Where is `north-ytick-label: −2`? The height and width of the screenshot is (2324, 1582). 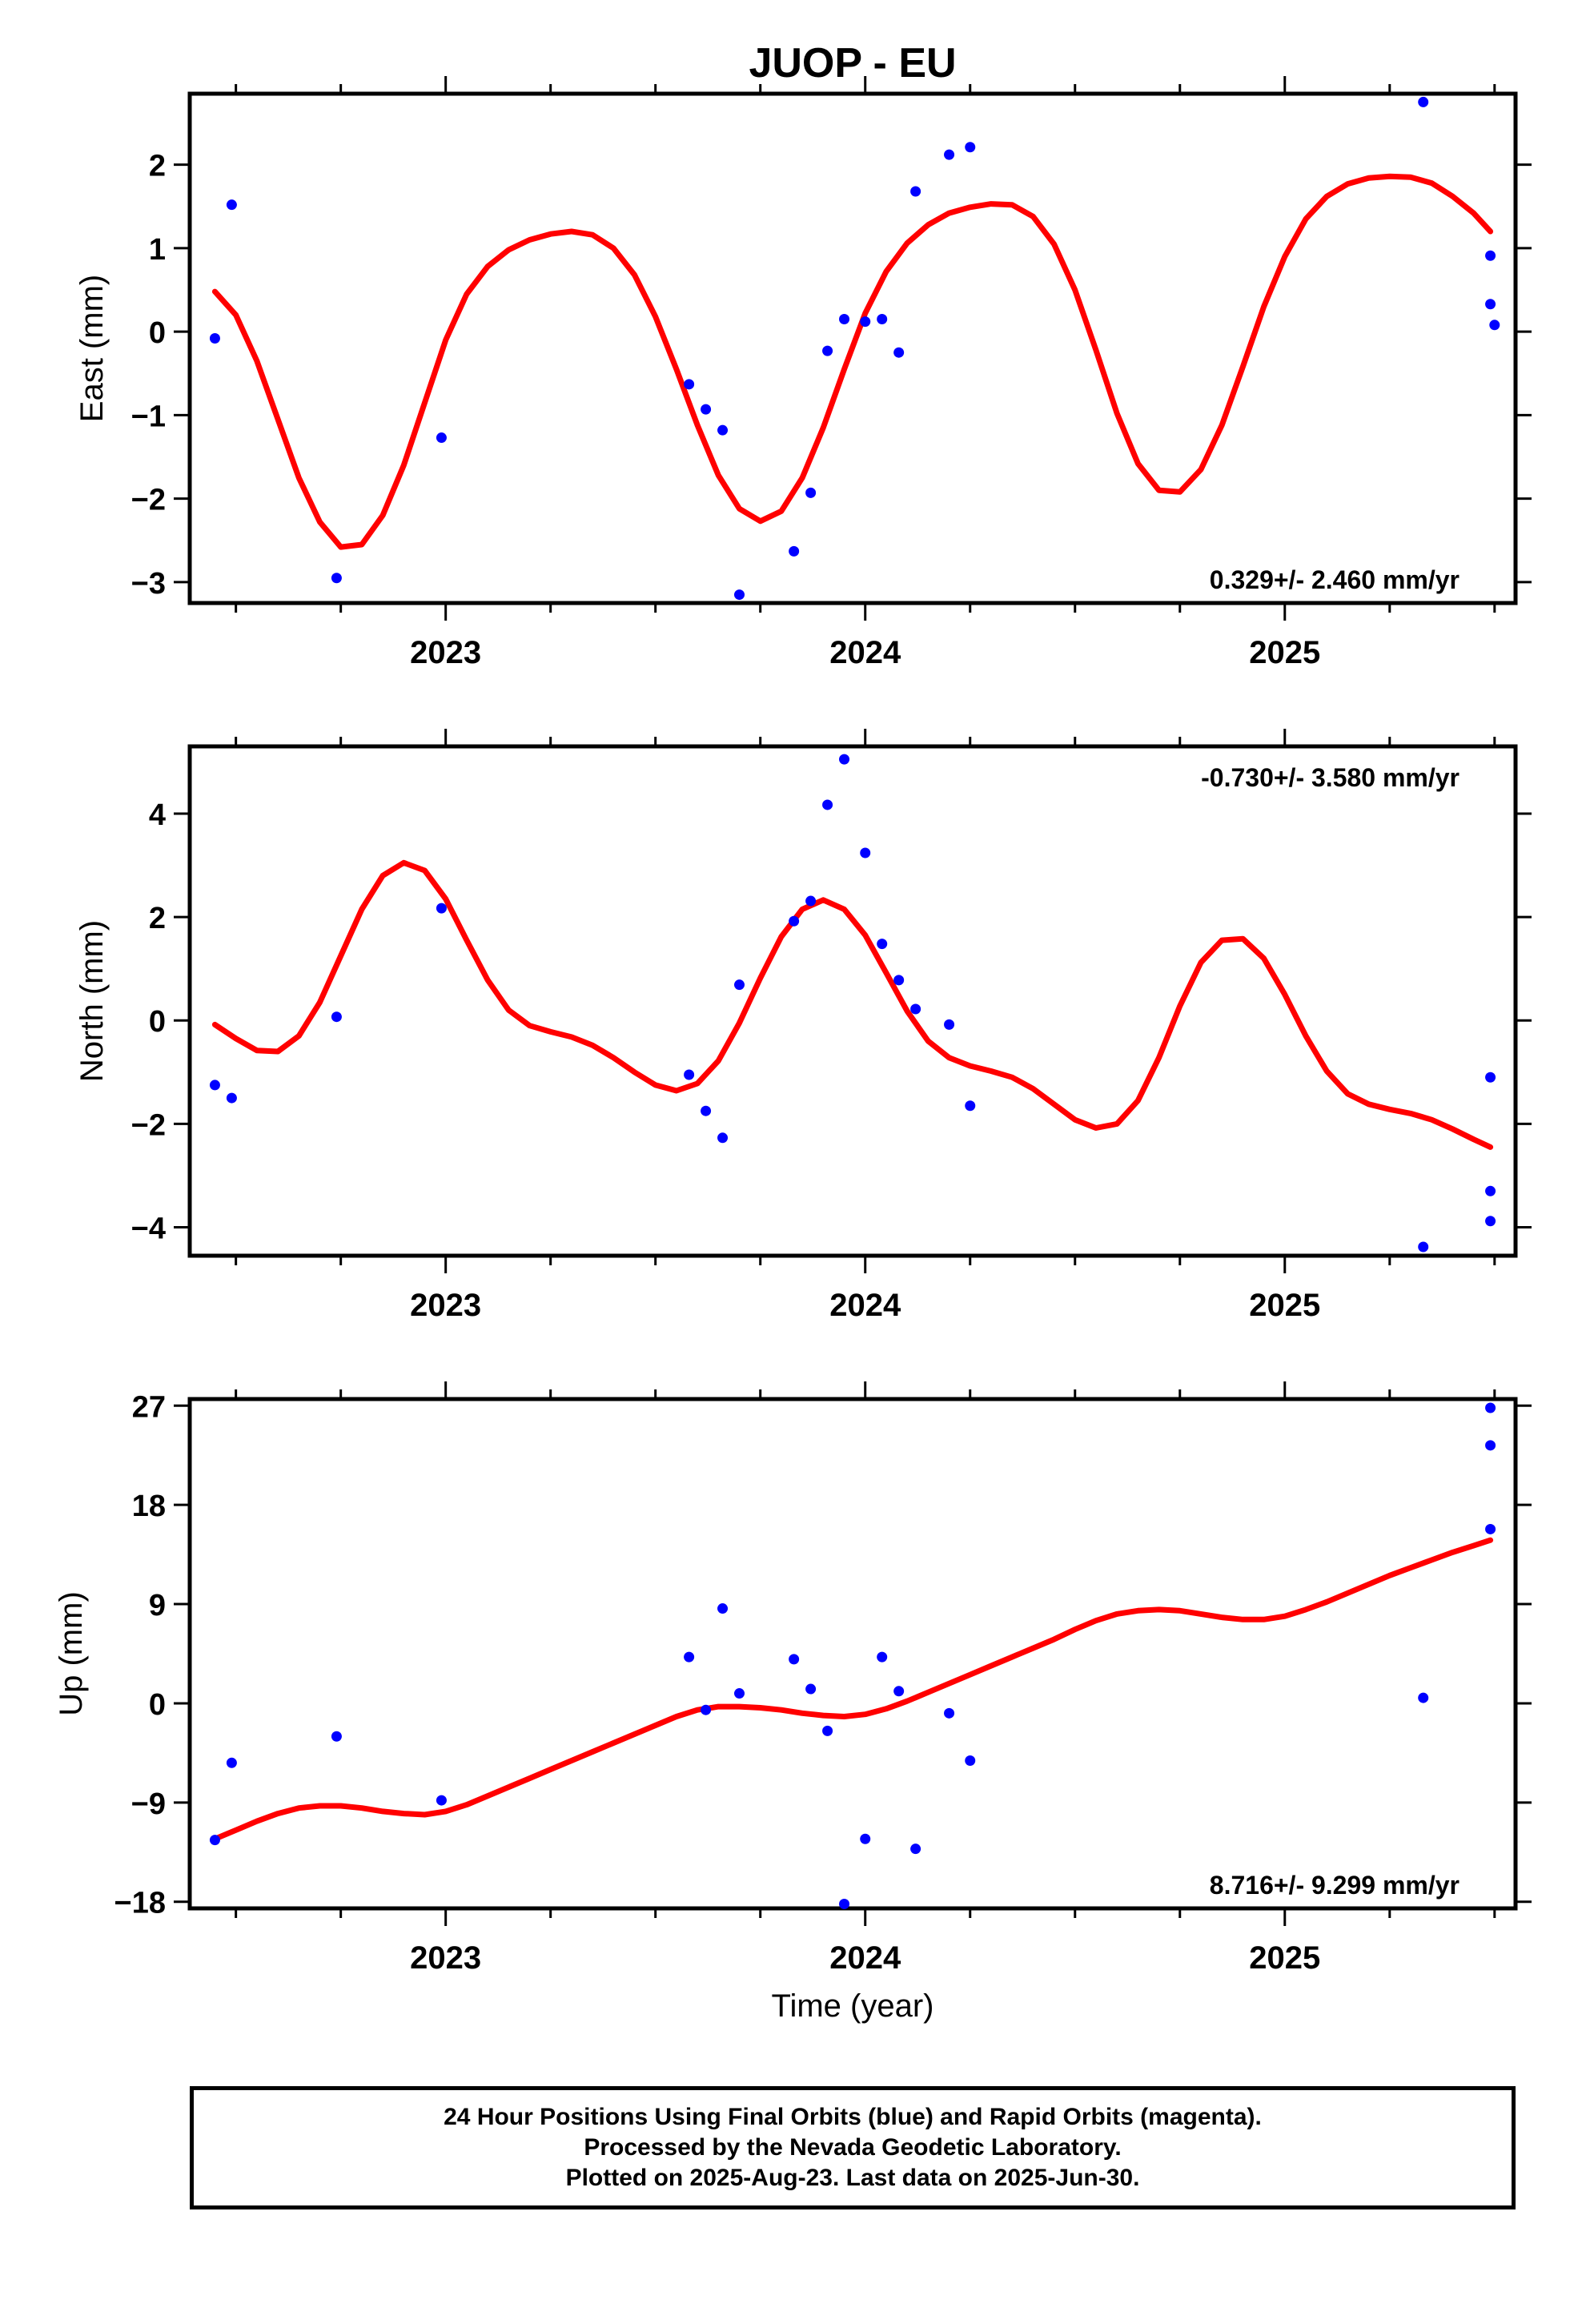 north-ytick-label: −2 is located at coordinates (148, 1125).